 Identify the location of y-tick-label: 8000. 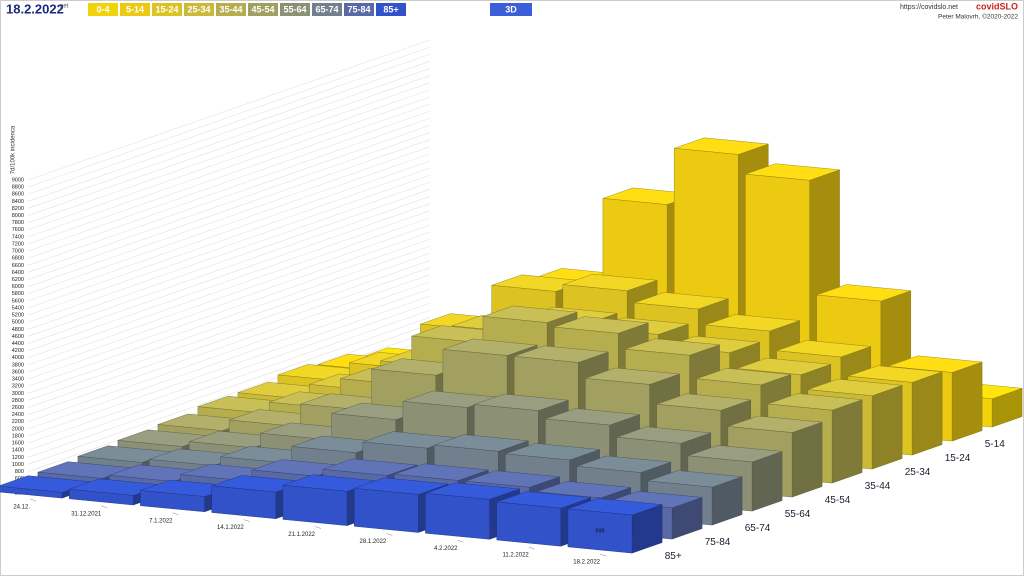
(18, 216).